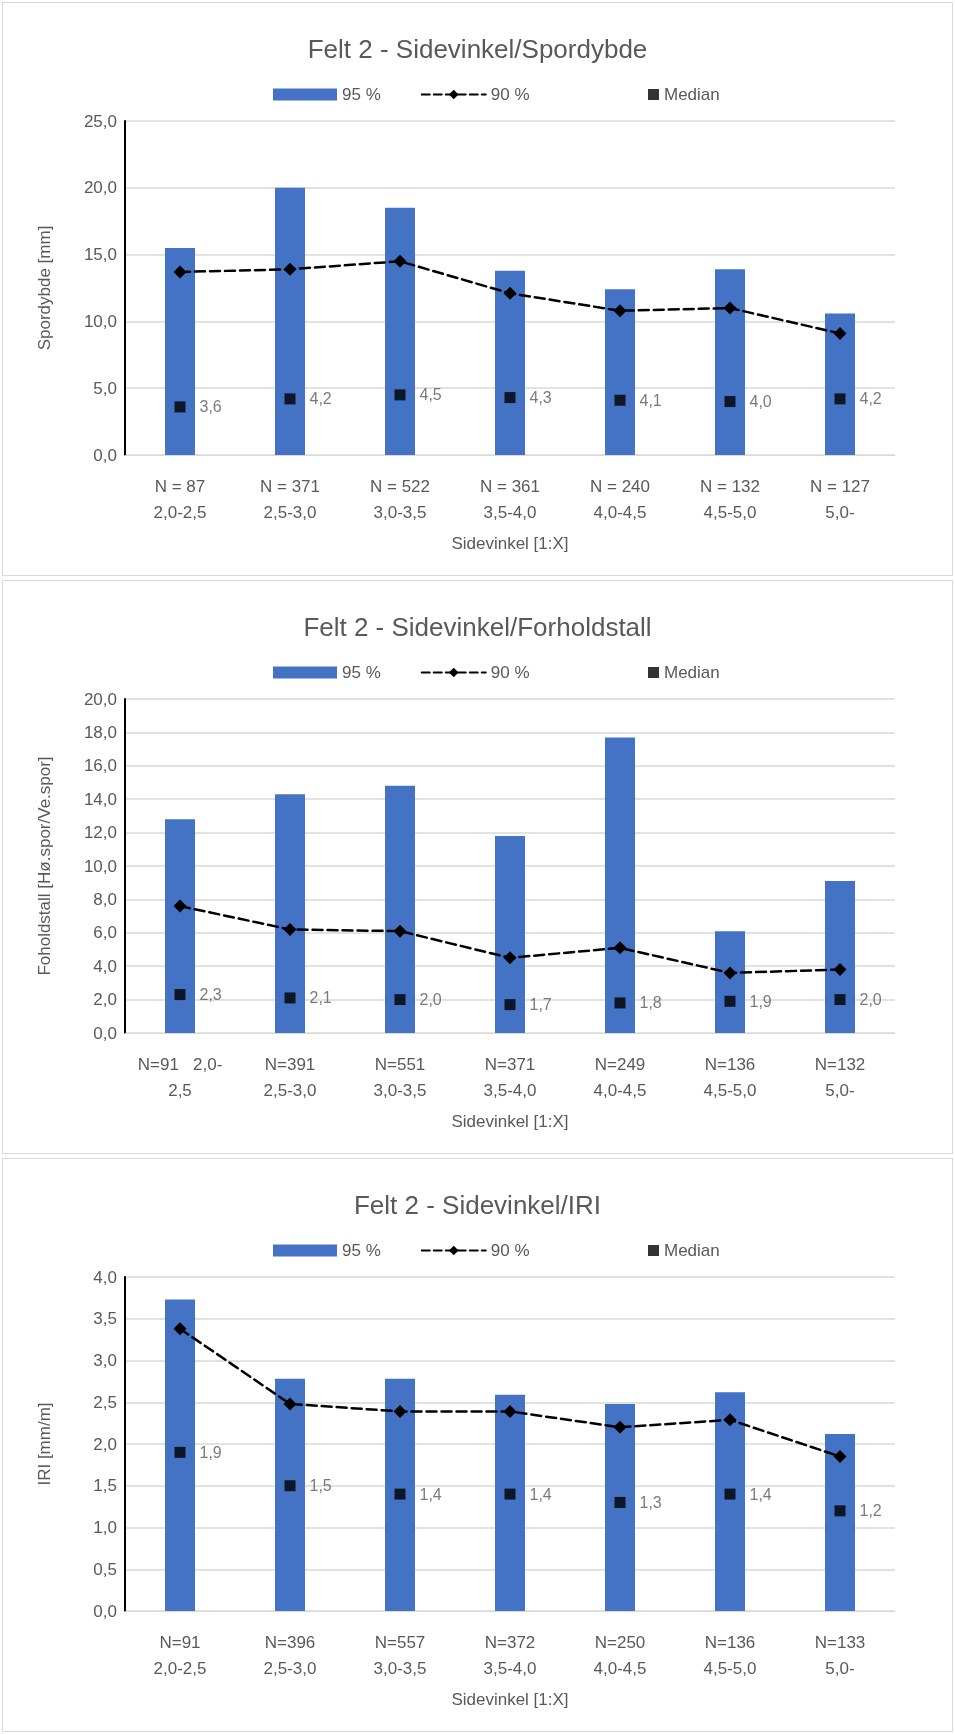 This screenshot has height=1735, width=955. I want to click on data-label: 1,2, so click(870, 1511).